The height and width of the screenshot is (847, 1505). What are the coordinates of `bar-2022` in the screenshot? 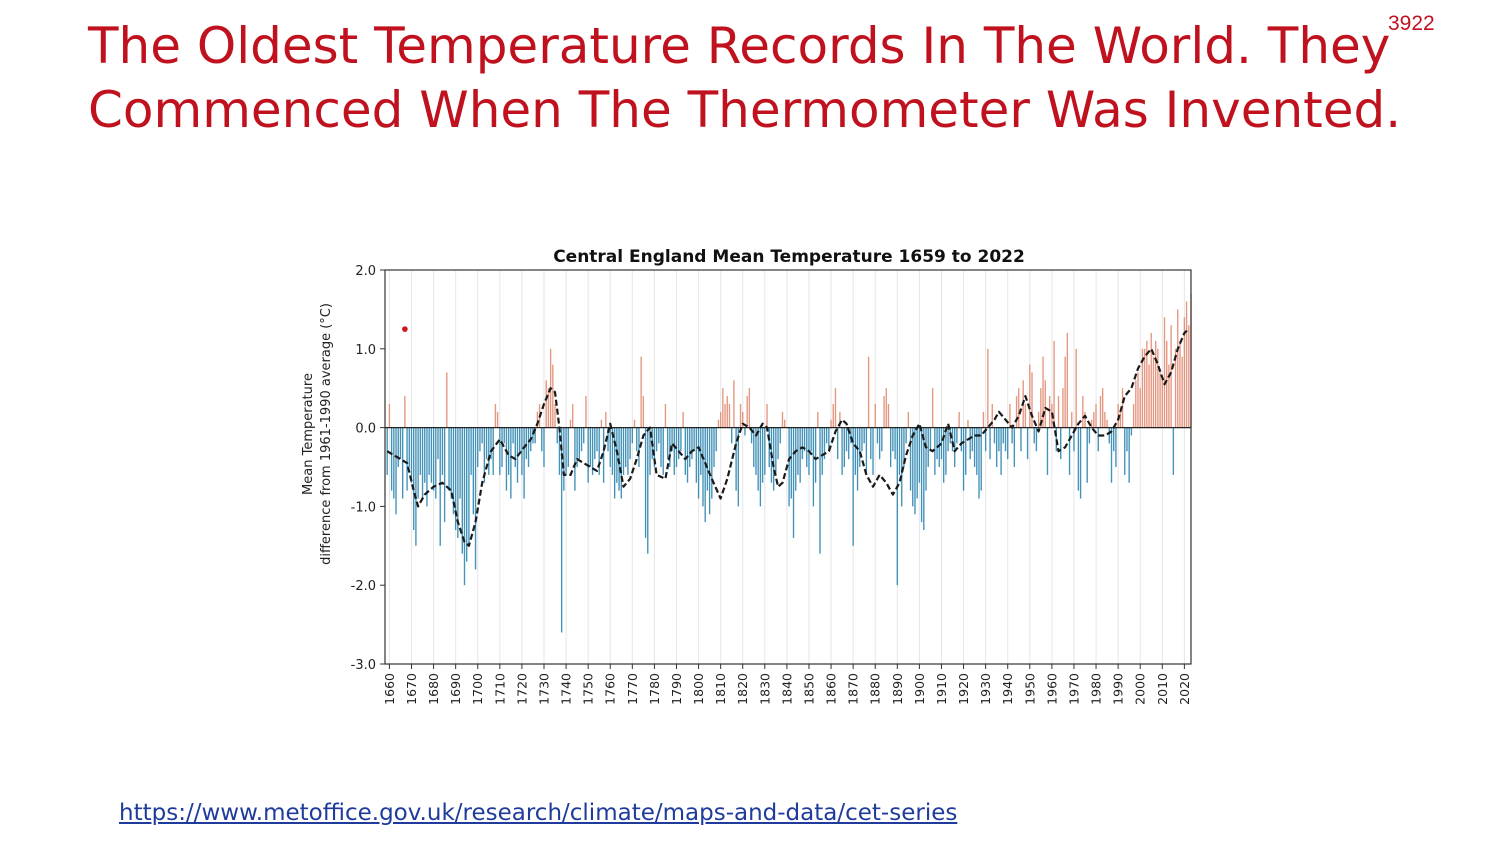 It's located at (1189, 376).